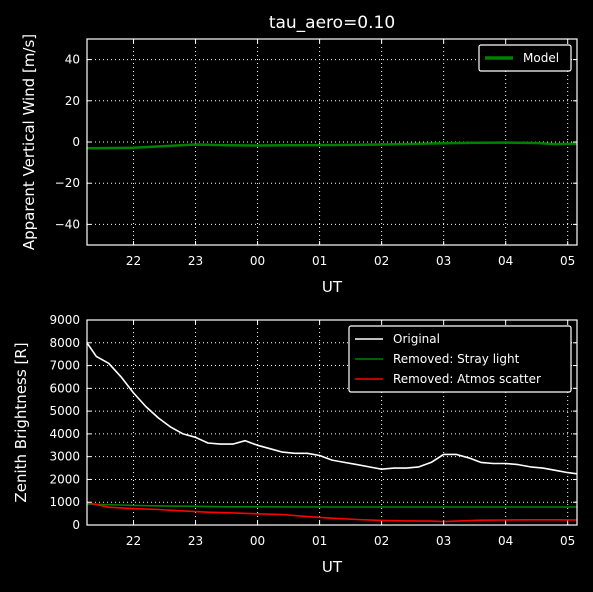 The width and height of the screenshot is (593, 592). What do you see at coordinates (67, 183) in the screenshot?
I see `y-tick-label: −20` at bounding box center [67, 183].